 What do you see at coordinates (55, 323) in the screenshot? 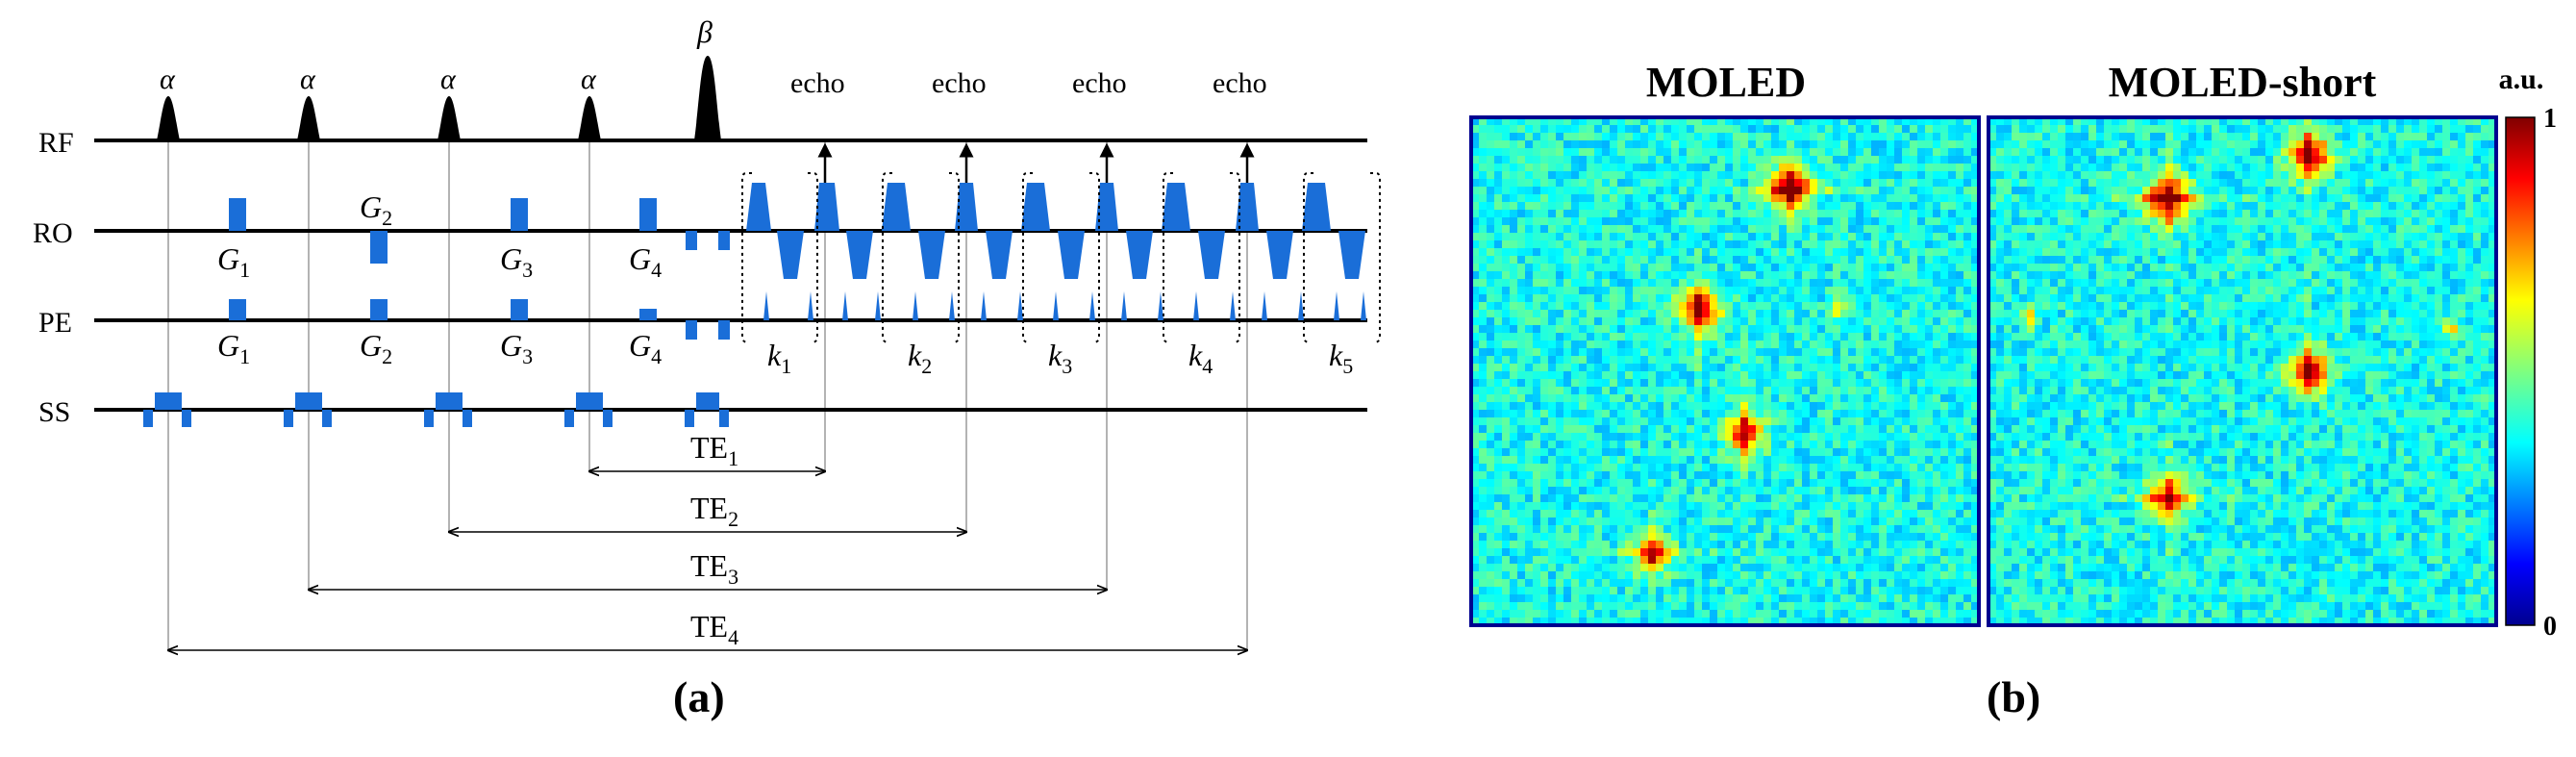
I see `row-label-pe: PE` at bounding box center [55, 323].